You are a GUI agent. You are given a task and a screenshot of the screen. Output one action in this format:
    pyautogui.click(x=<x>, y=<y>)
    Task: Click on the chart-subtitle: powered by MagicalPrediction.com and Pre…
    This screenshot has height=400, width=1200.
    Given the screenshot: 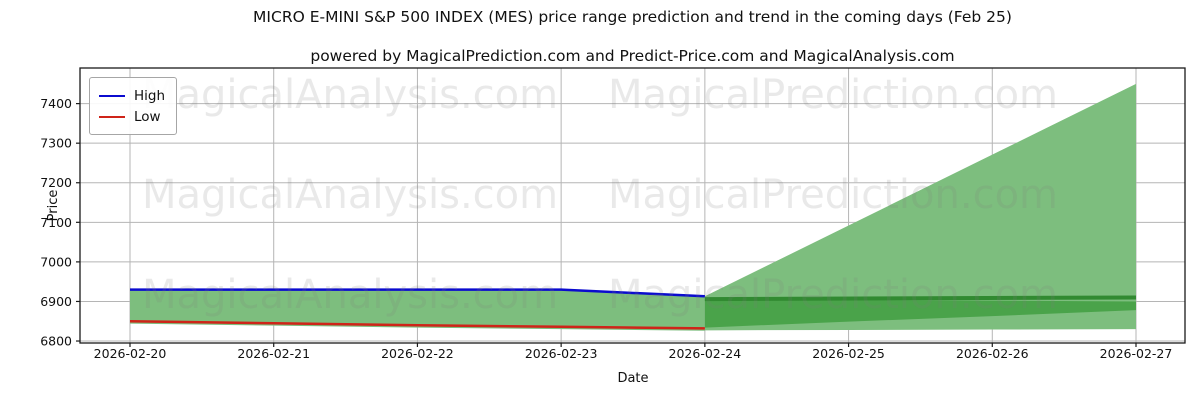 What is the action you would take?
    pyautogui.click(x=632, y=56)
    